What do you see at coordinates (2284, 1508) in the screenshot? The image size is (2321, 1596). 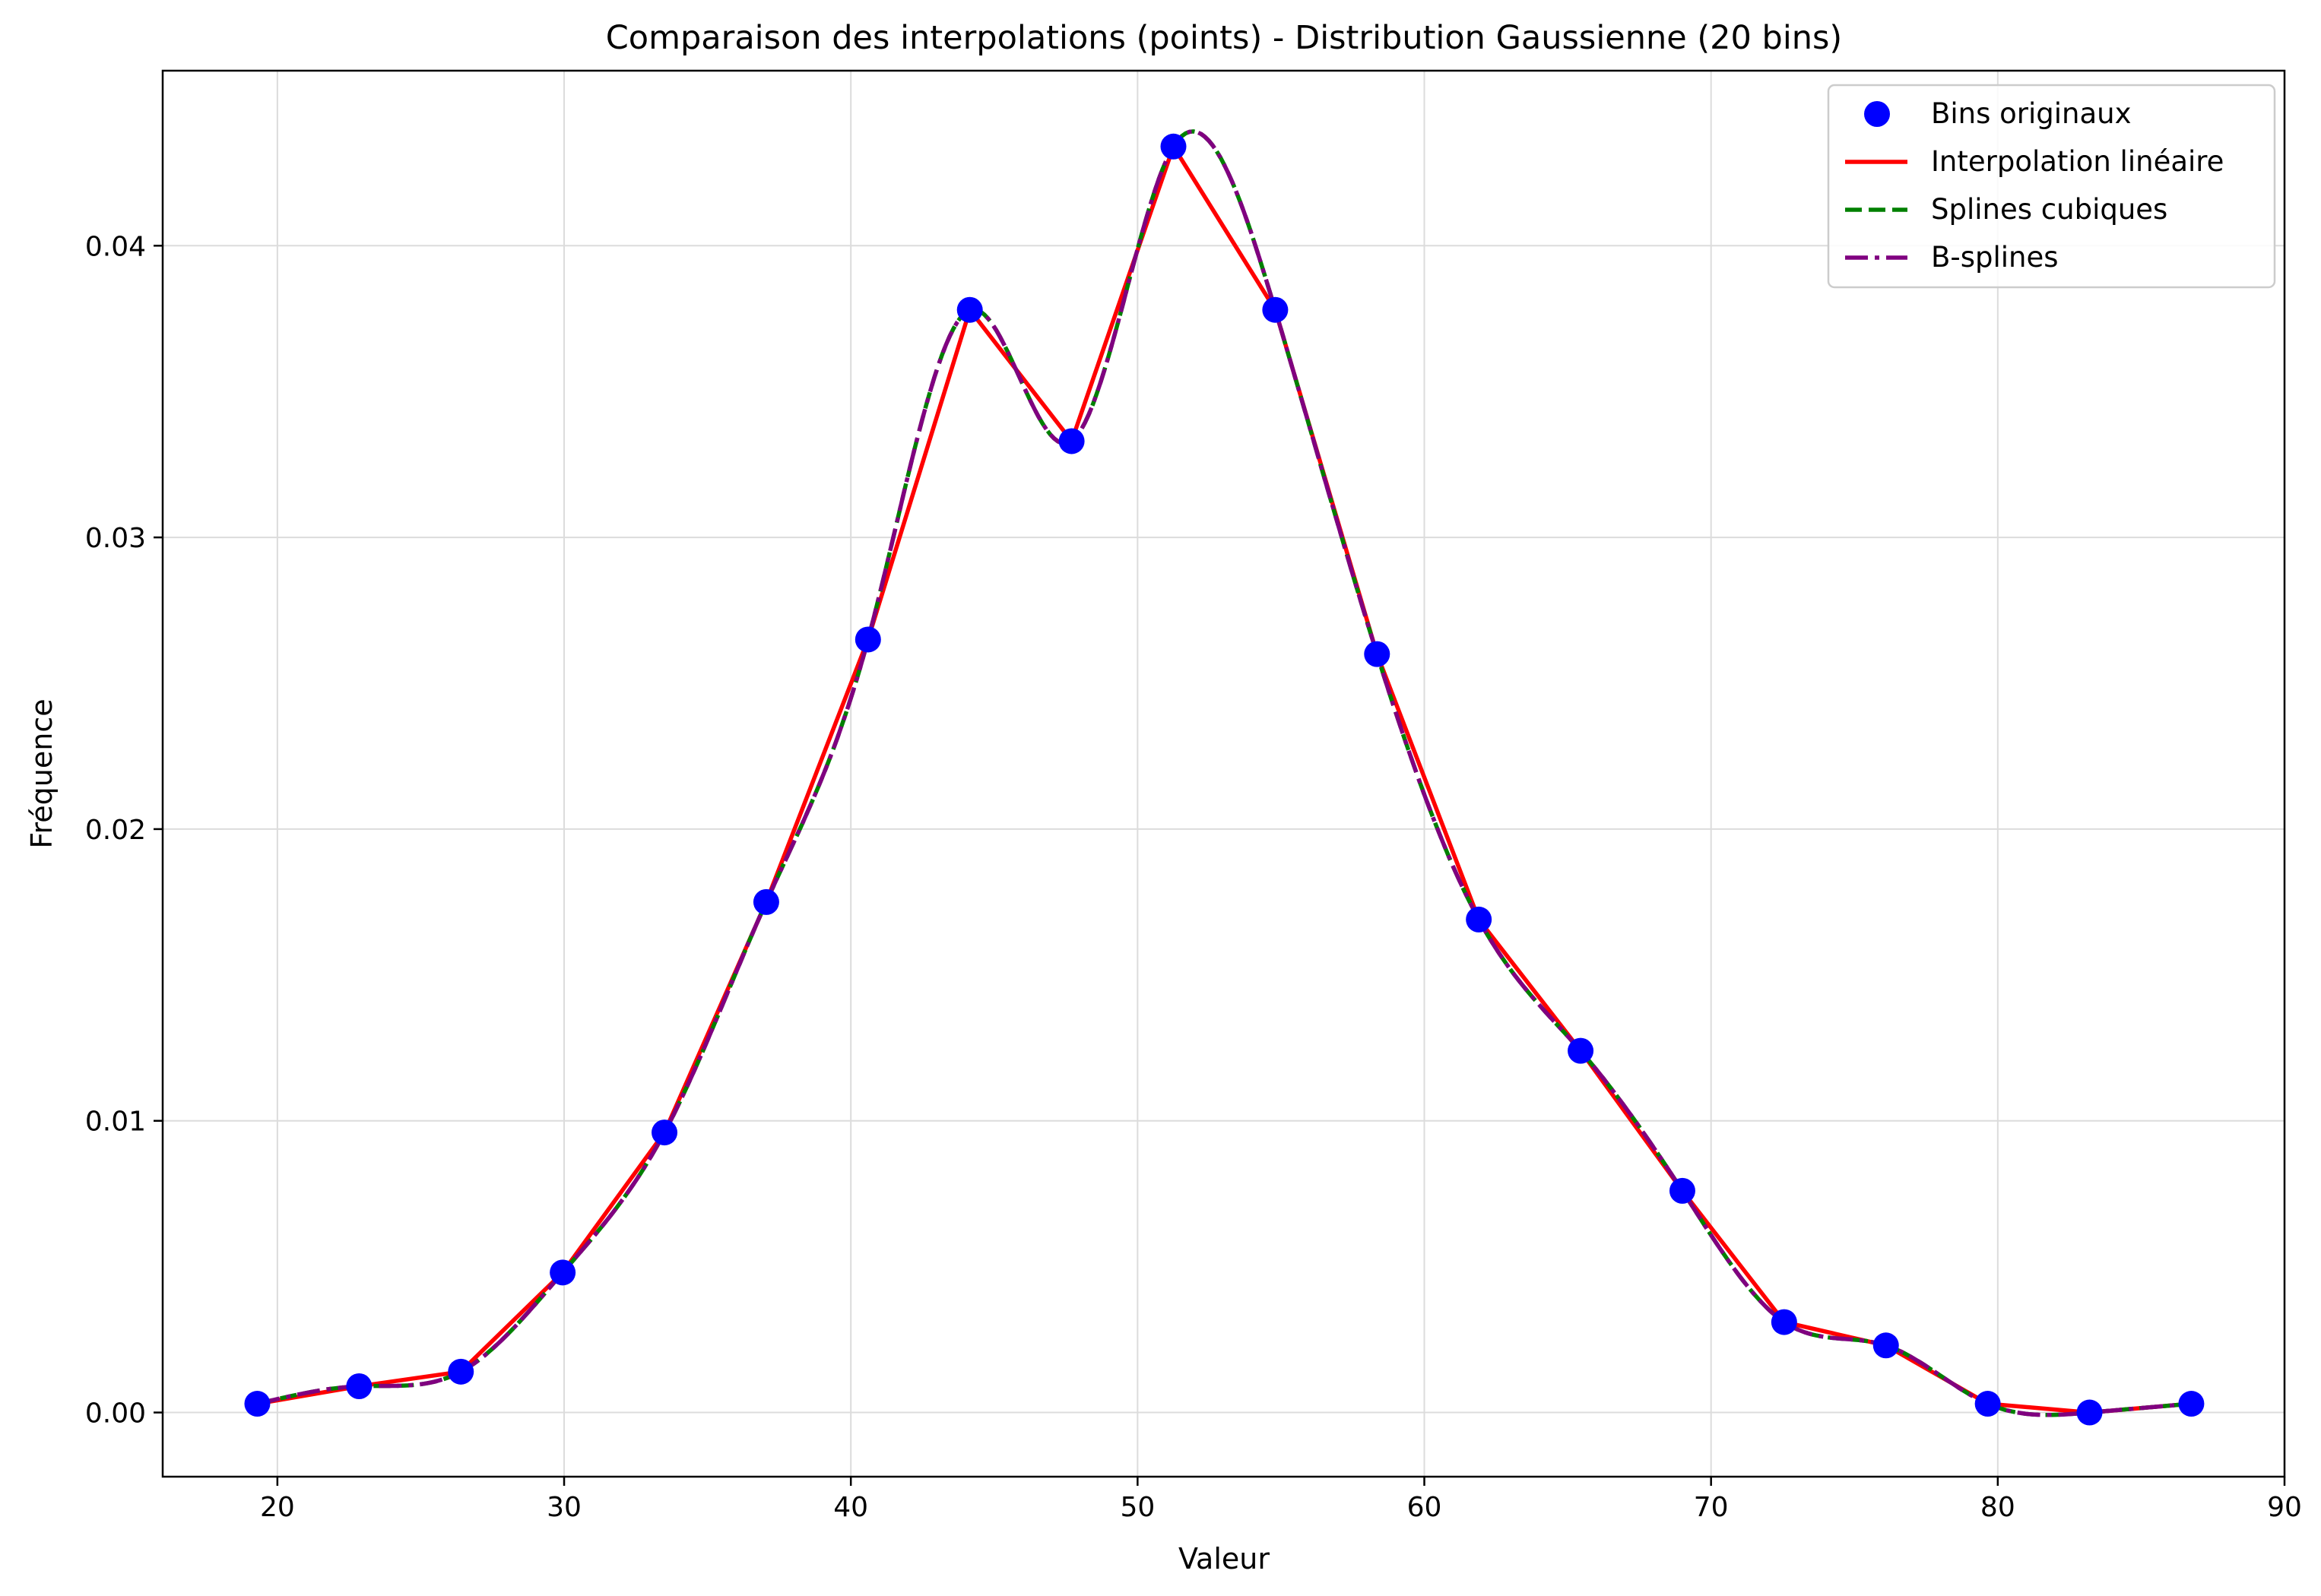 I see `x-tick-label: 90` at bounding box center [2284, 1508].